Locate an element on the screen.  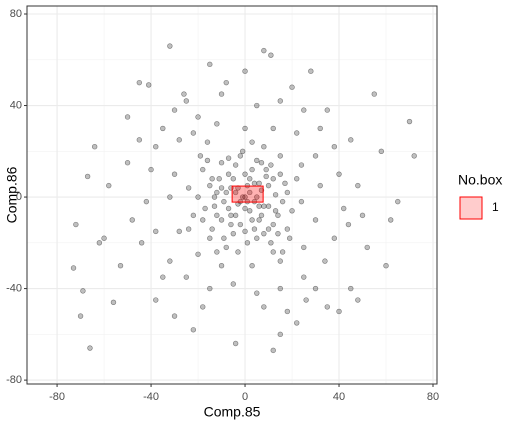
box is located at coordinates (247, 194).